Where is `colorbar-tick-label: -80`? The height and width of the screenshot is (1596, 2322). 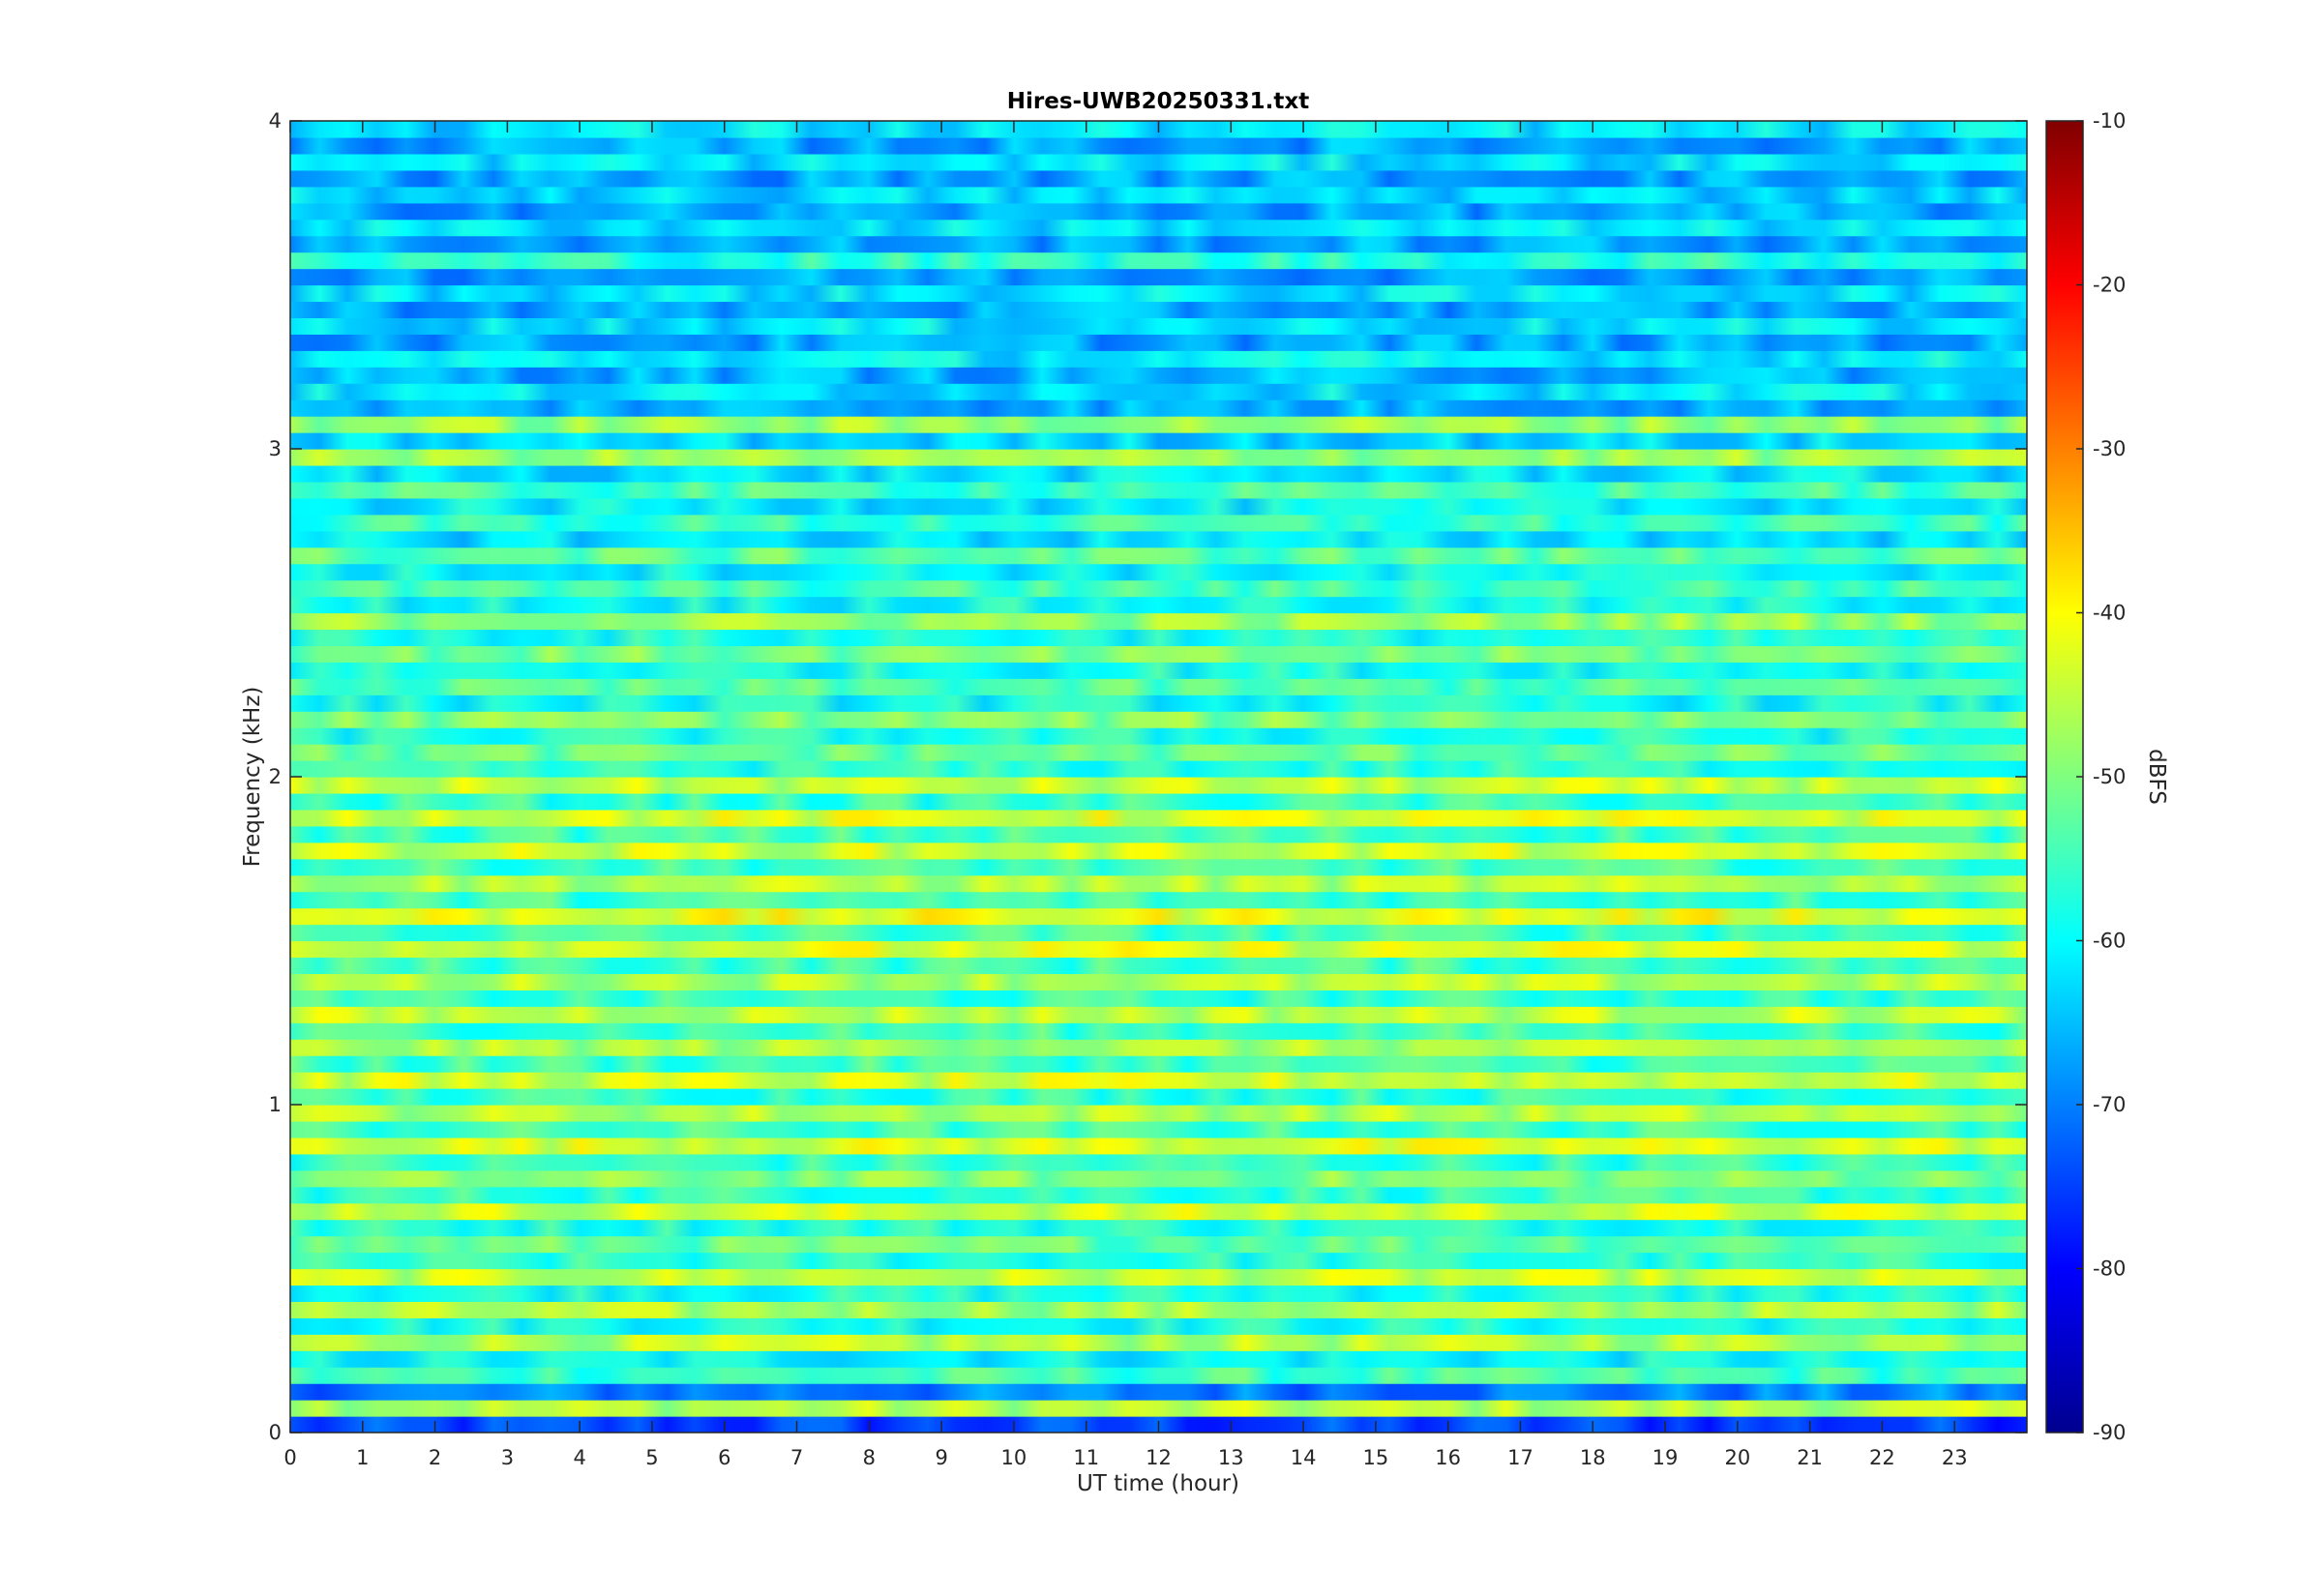 colorbar-tick-label: -80 is located at coordinates (2109, 1269).